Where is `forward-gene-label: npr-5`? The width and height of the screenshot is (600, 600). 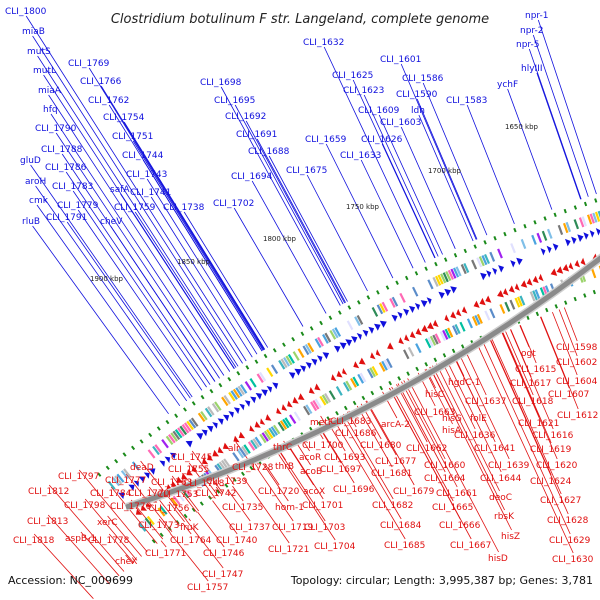
forward-gene-label: npr-5 is located at coordinates (528, 45).